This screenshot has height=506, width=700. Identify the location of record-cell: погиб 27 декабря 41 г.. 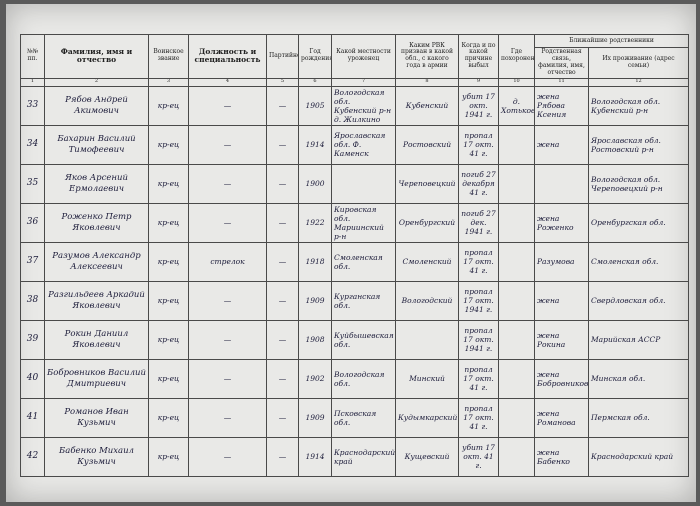
(478, 183).